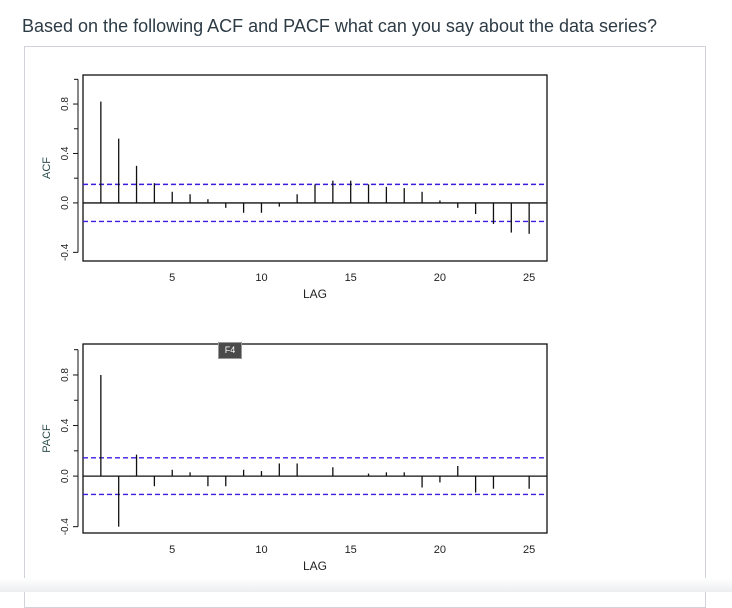 This screenshot has width=732, height=608. I want to click on y-axis-label: PACF, so click(47, 438).